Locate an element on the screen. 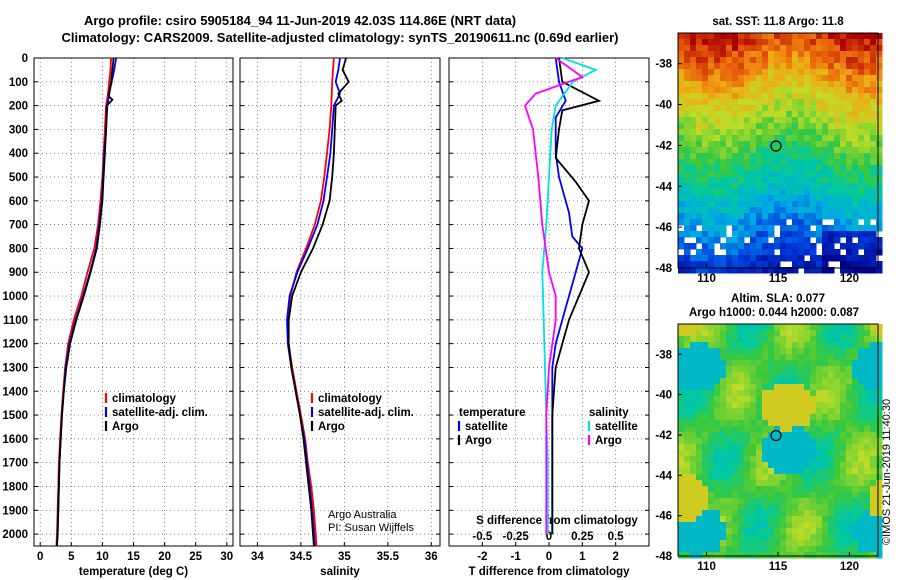 This screenshot has width=900, height=580. y-tick-label: 500 is located at coordinates (18, 178).